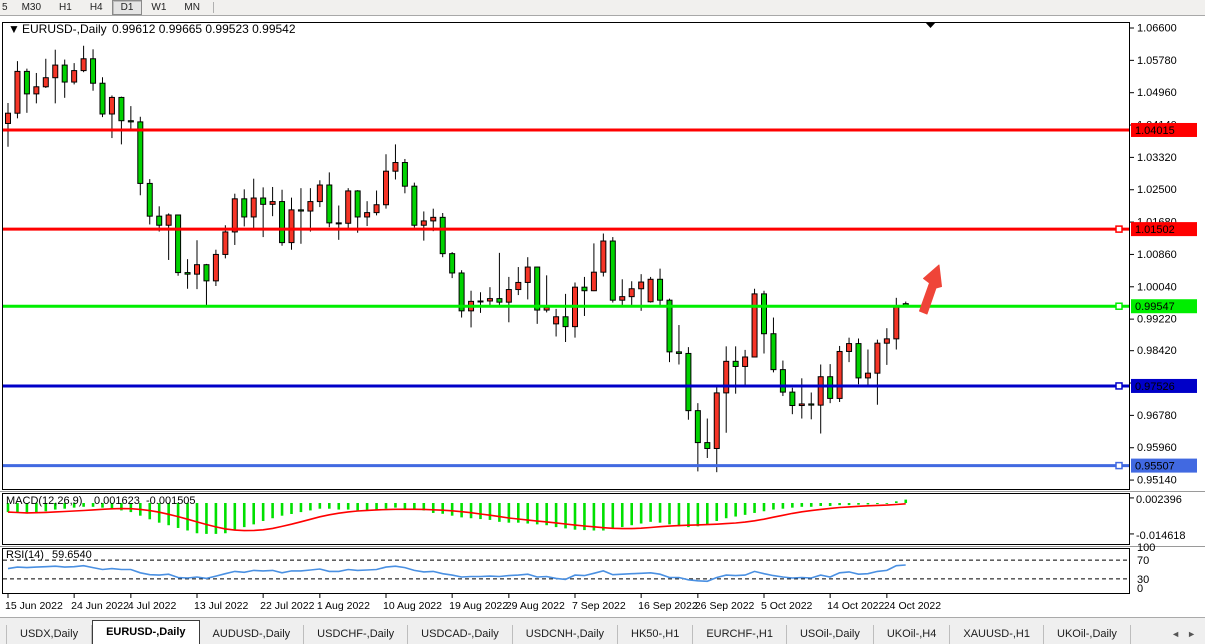 The width and height of the screenshot is (1205, 644). What do you see at coordinates (96, 7) in the screenshot?
I see `period-h4-button: H4` at bounding box center [96, 7].